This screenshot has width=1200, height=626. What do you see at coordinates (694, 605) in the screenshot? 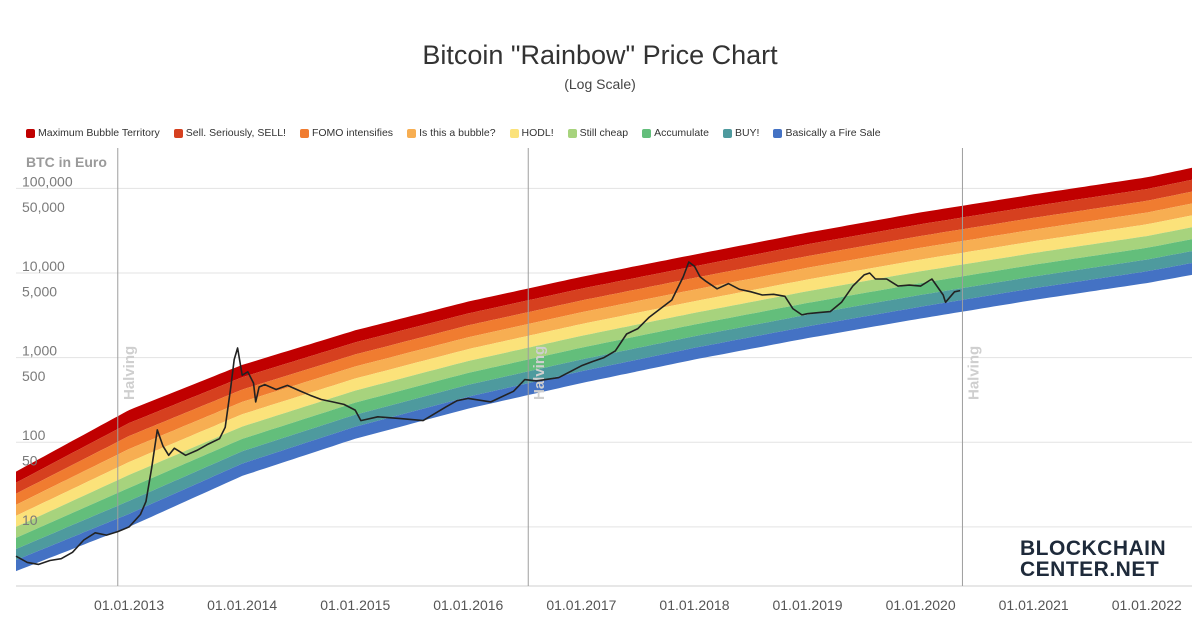
I see `x-tick-label: 01.01.2018` at bounding box center [694, 605].